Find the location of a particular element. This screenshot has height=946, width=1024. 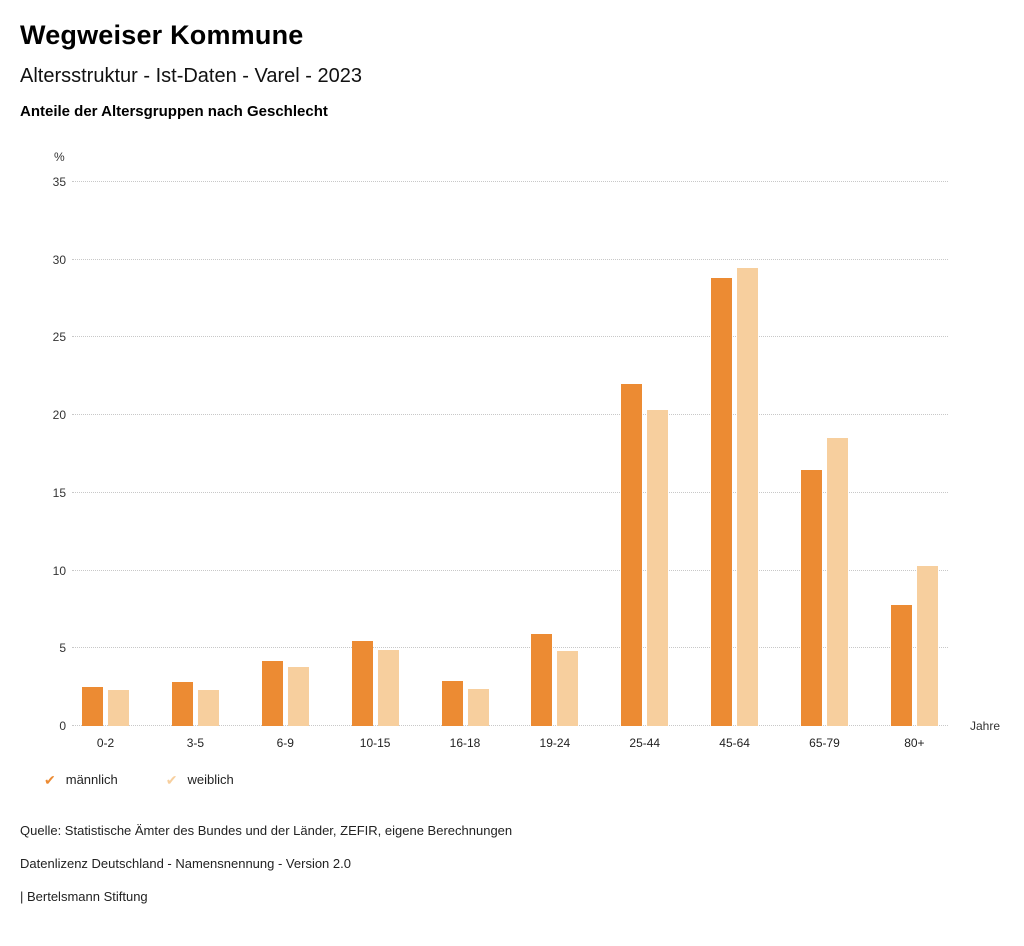

bar-group-6-9: 6-9 is located at coordinates (285, 466).